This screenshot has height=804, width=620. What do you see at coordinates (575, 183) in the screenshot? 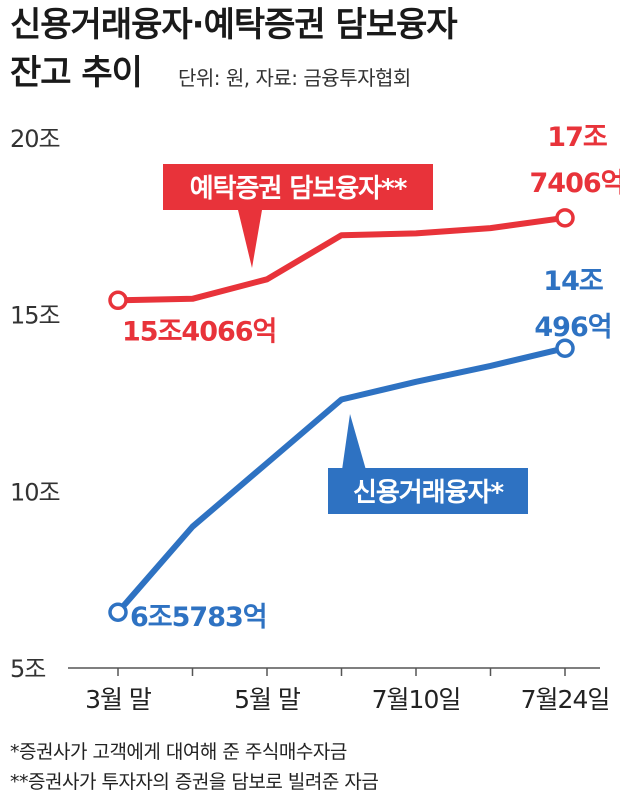
I see `deposit-end-label-line2: 7406억` at bounding box center [575, 183].